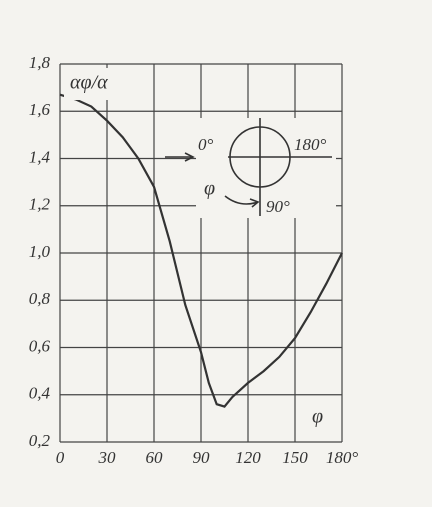  Describe the element at coordinates (241, 200) in the screenshot. I see `inset-angle-arrow` at that location.